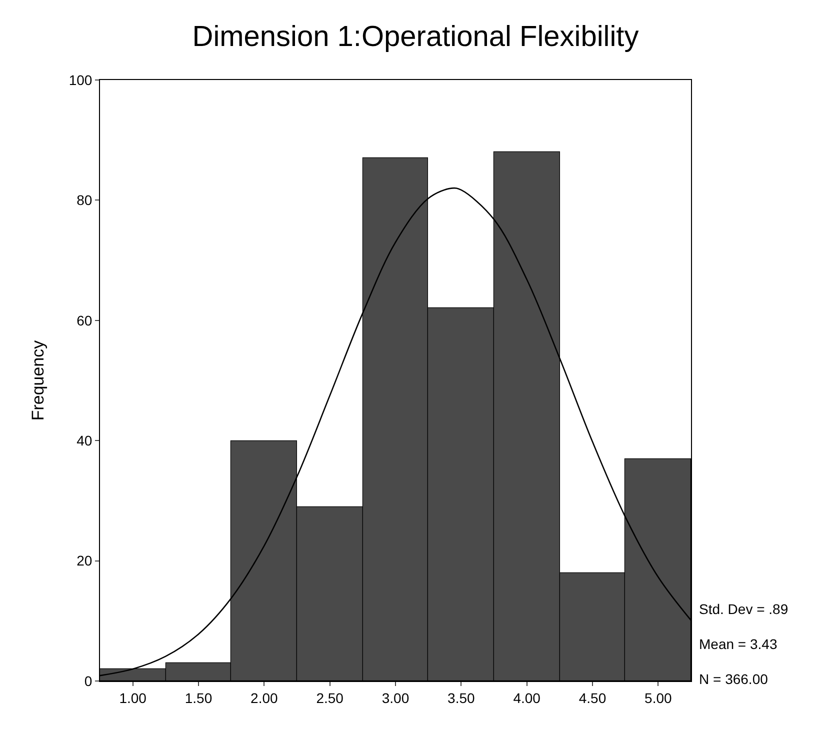  I want to click on x-tick-label: 1.00, so click(133, 698).